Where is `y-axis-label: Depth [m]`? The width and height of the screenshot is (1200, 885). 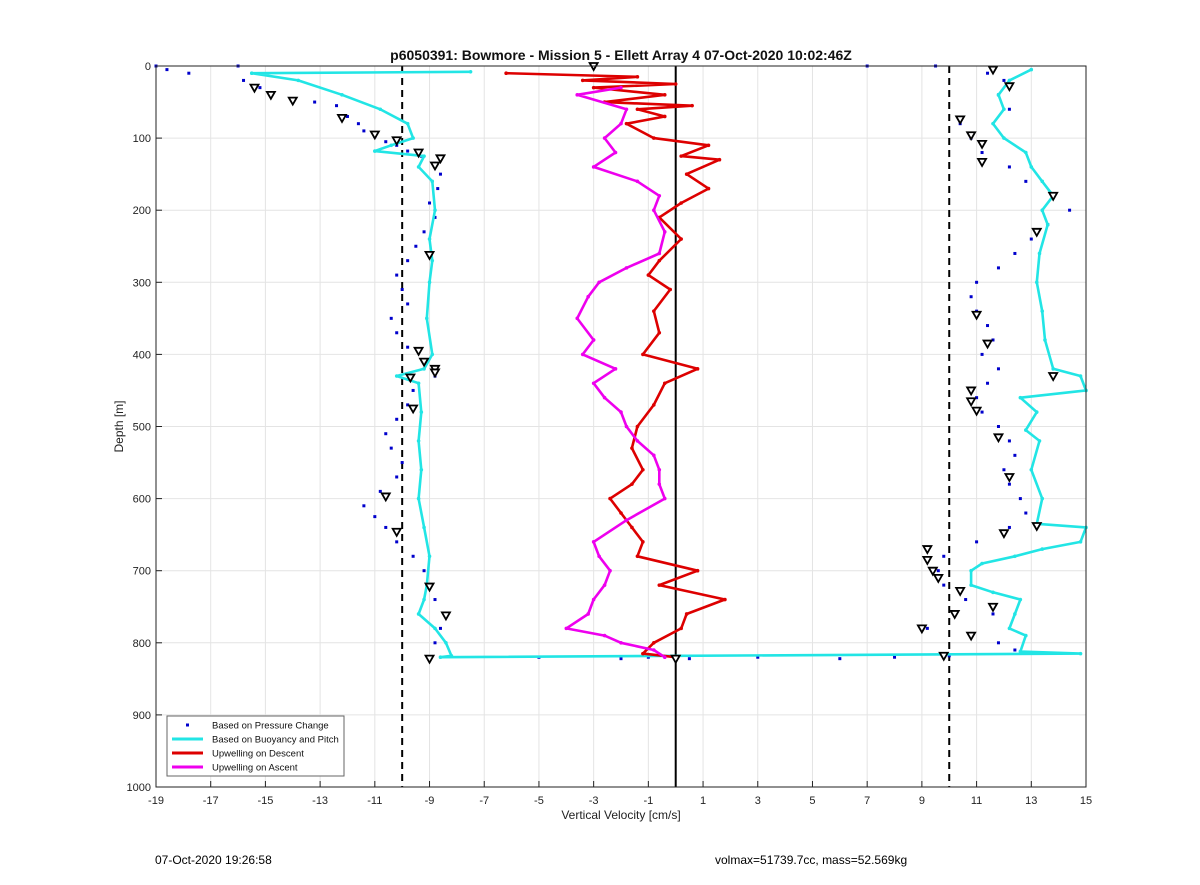
y-axis-label: Depth [m] is located at coordinates (119, 426).